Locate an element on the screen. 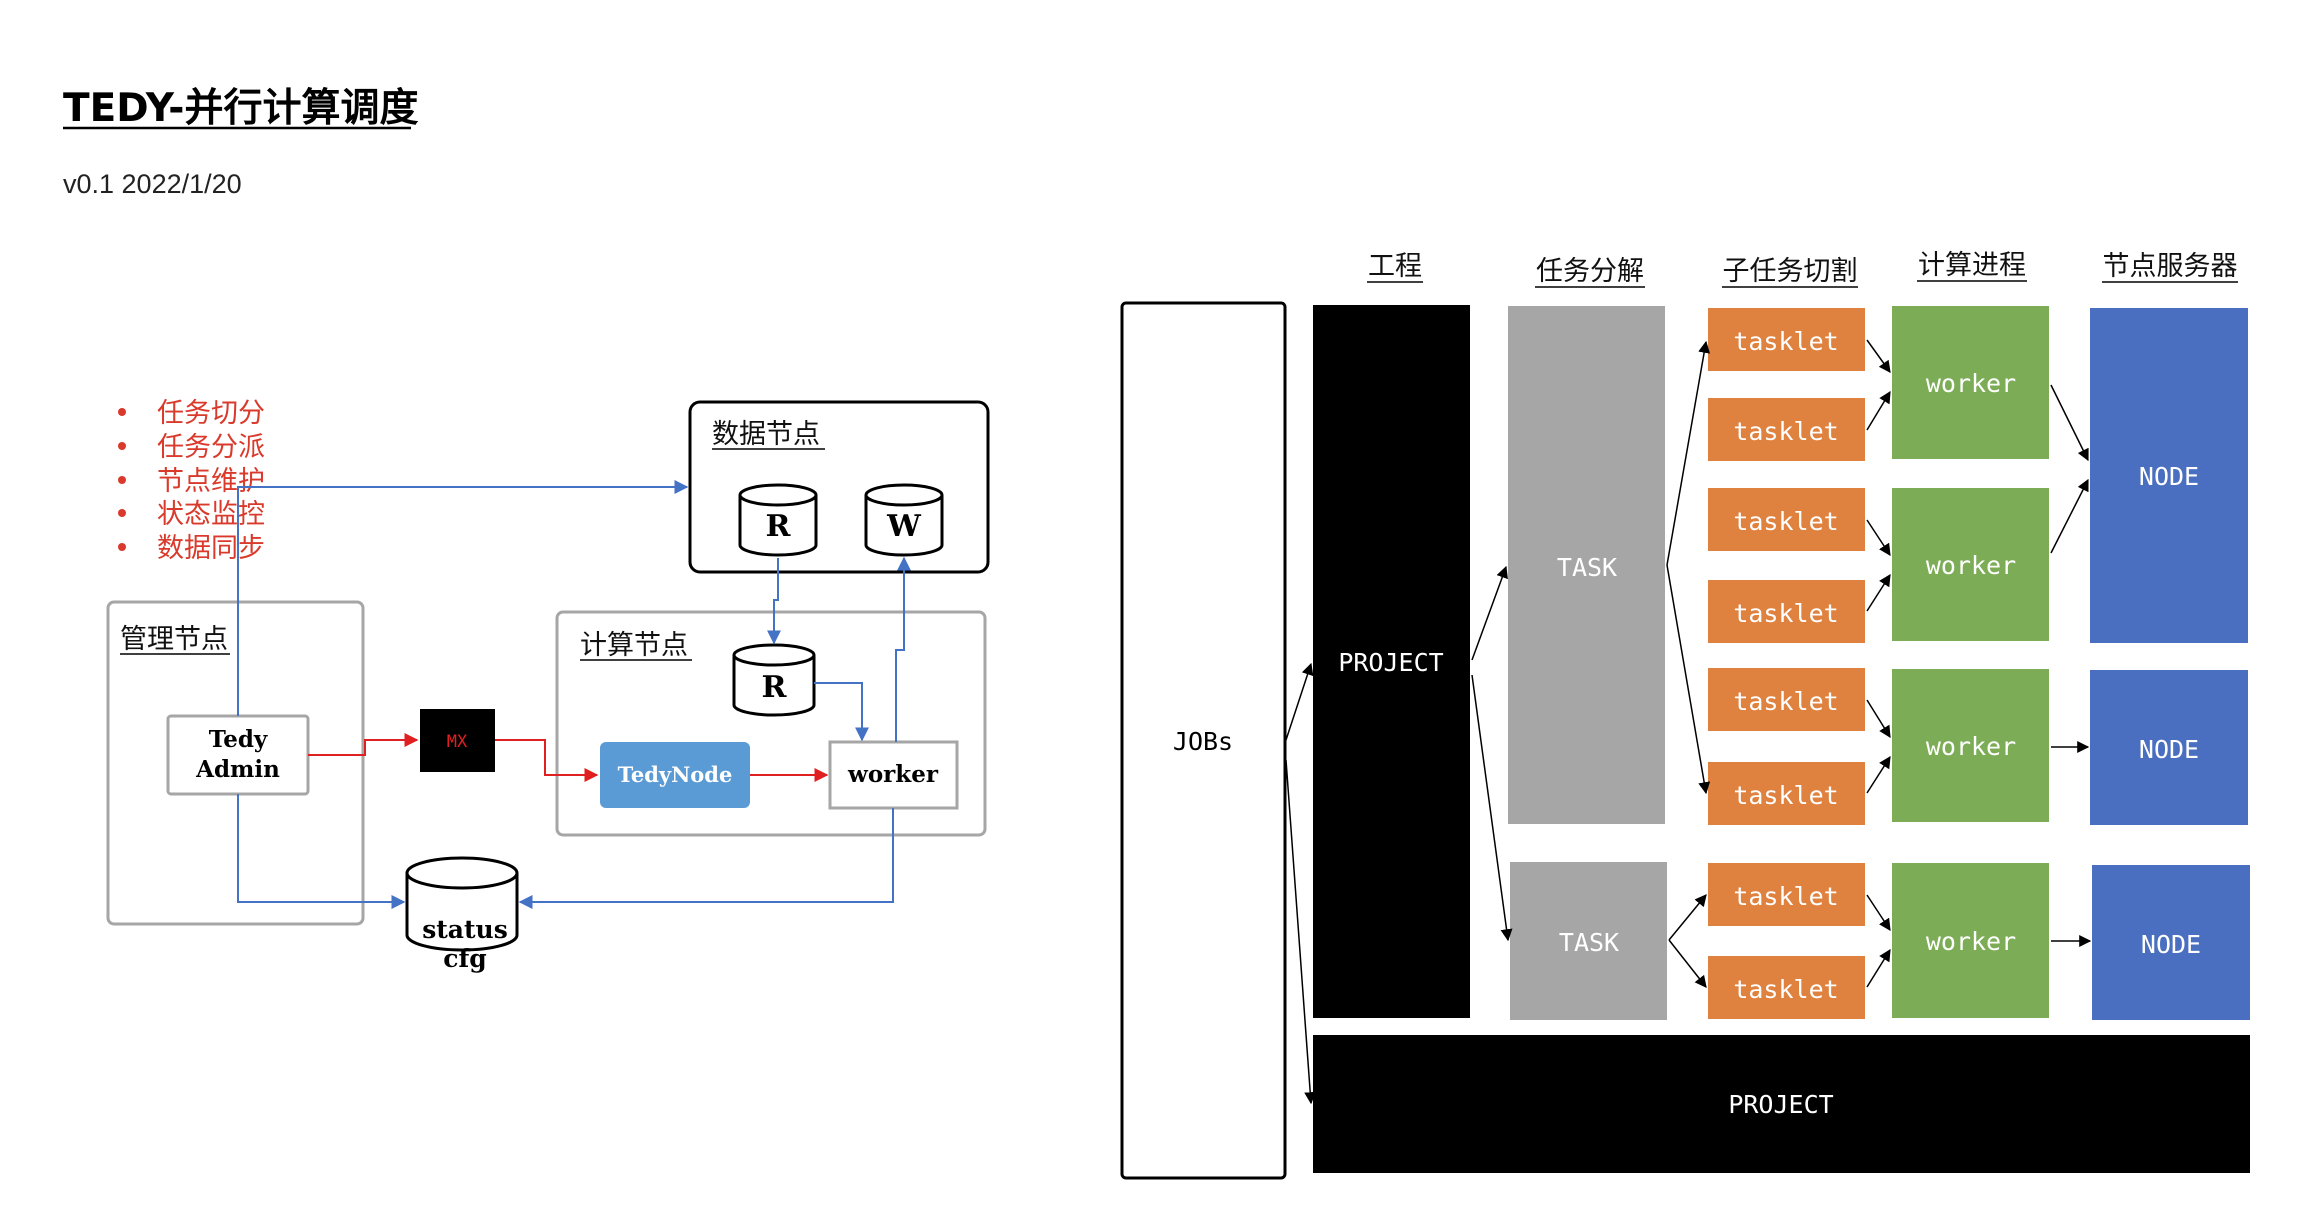  read-to-cache-arrow is located at coordinates (774, 601).